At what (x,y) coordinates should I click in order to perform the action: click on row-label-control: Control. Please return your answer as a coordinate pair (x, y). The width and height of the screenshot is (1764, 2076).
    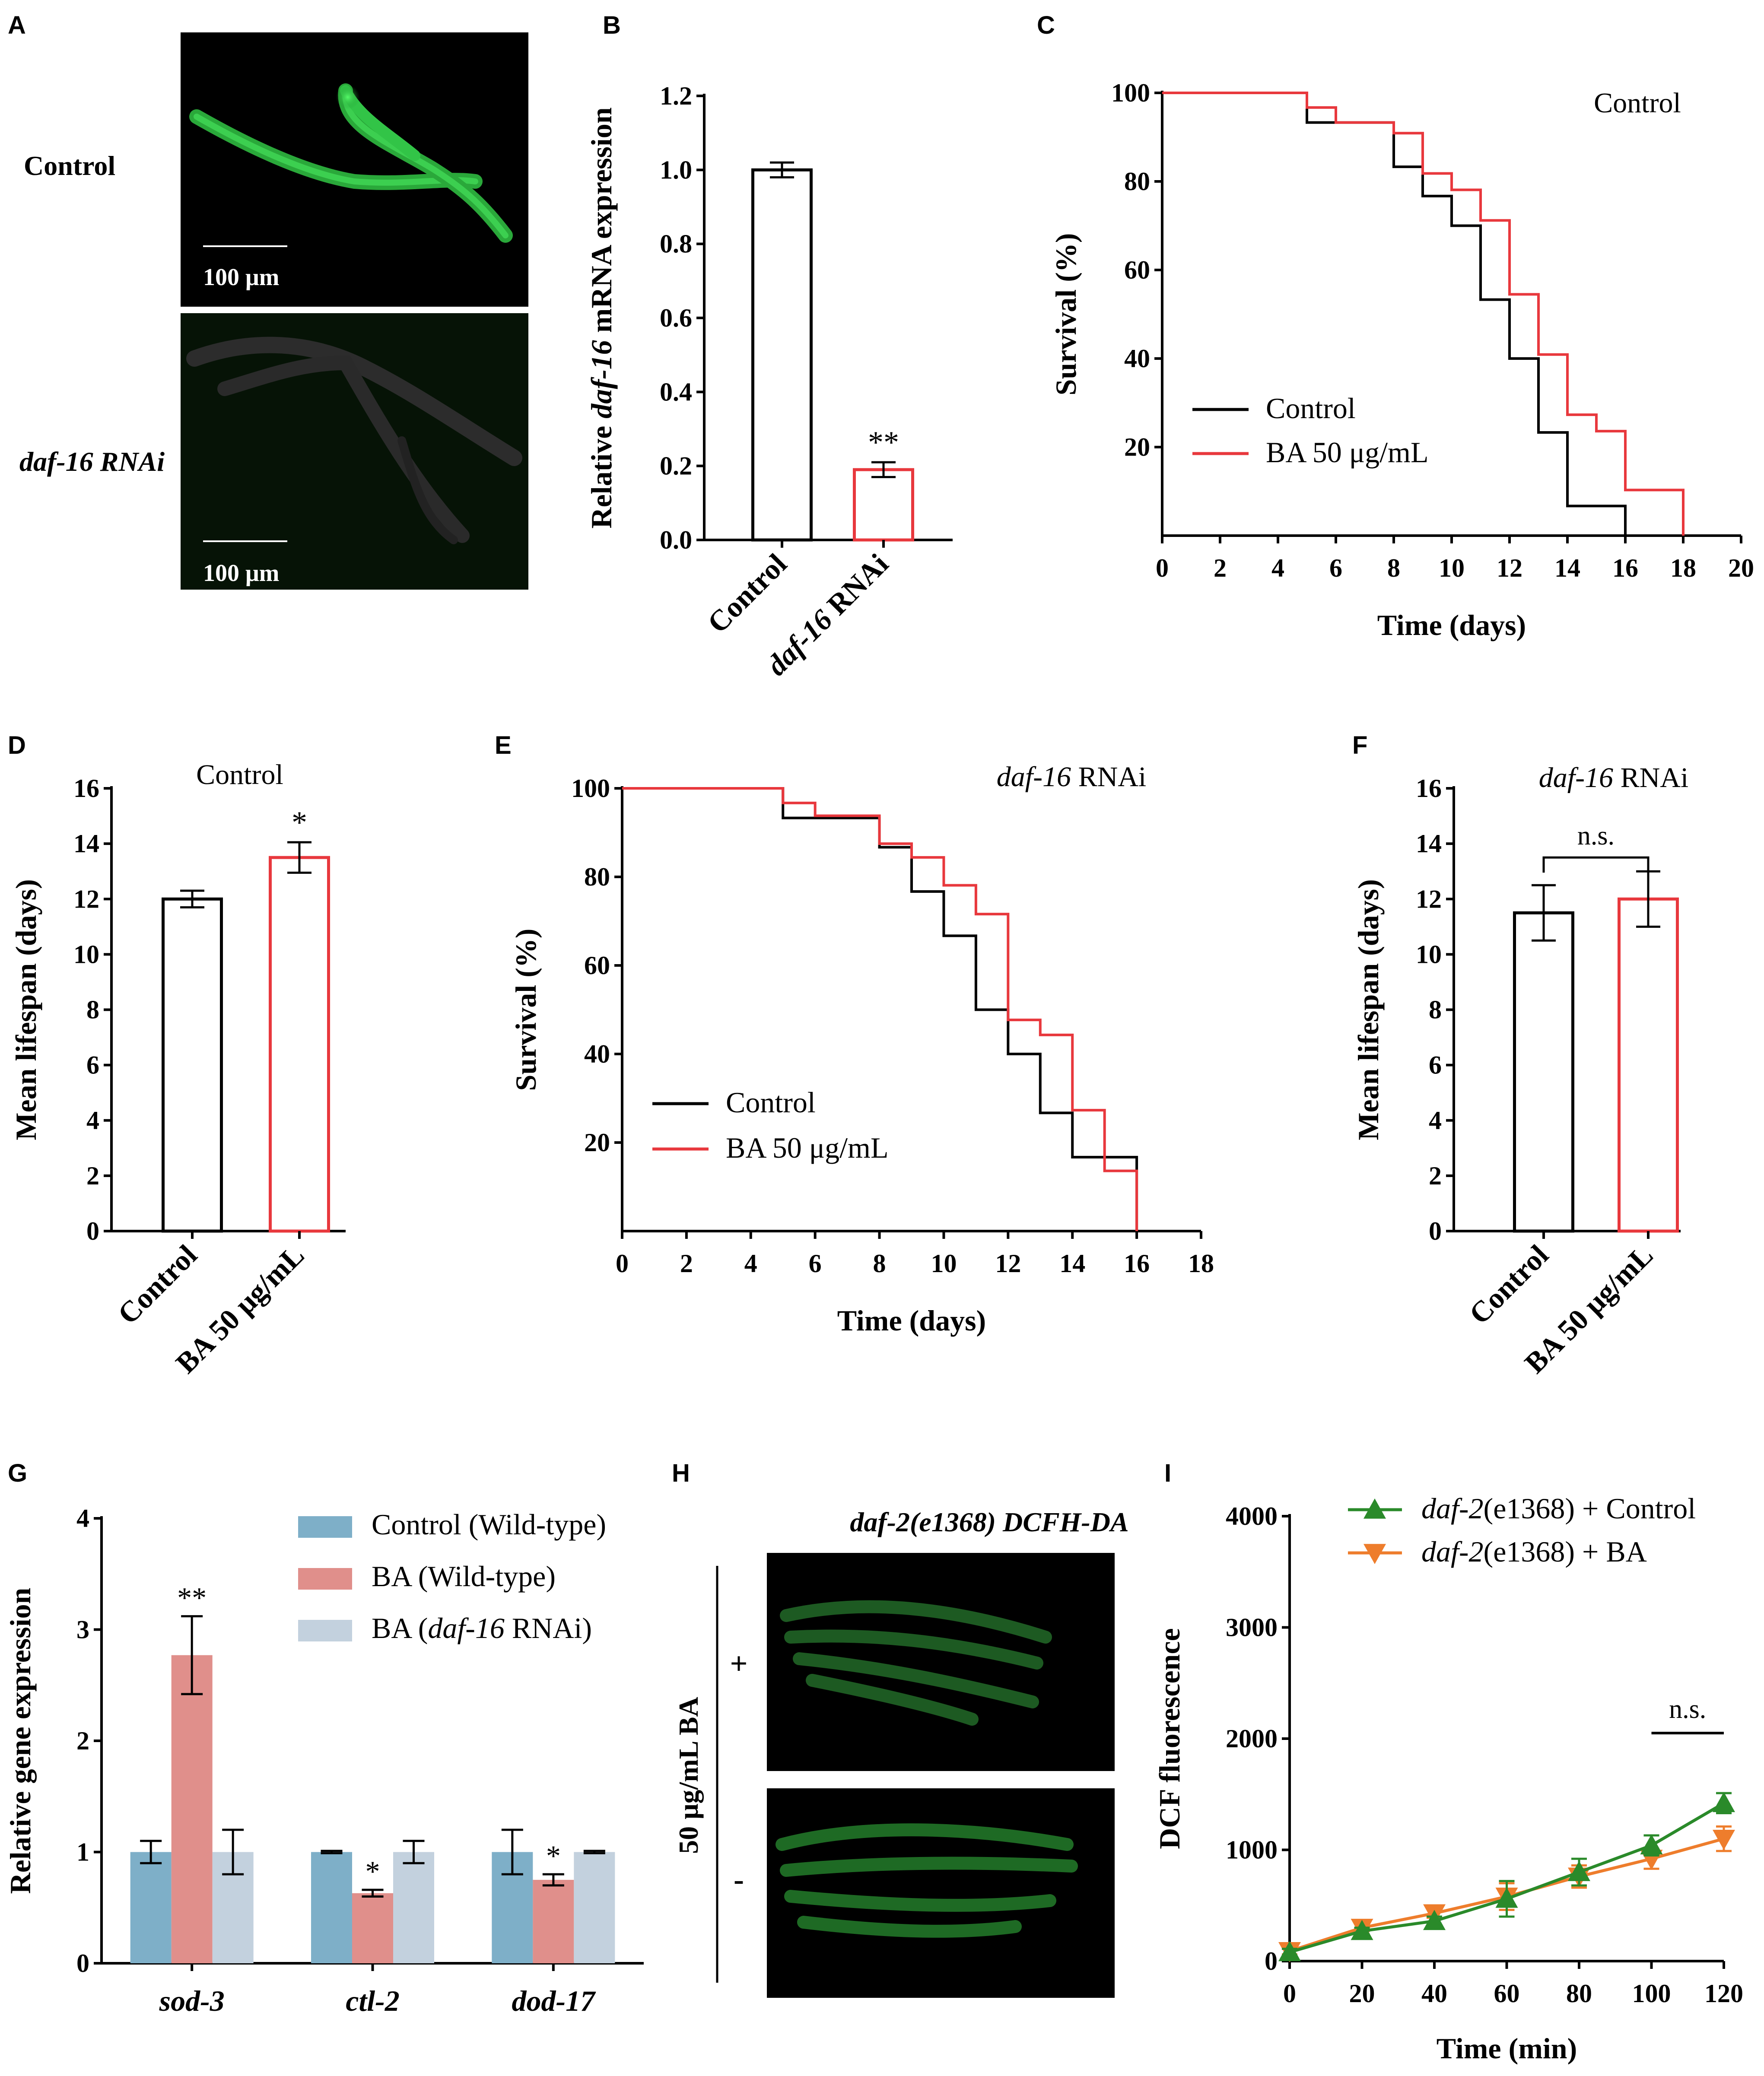
    Looking at the image, I should click on (69, 165).